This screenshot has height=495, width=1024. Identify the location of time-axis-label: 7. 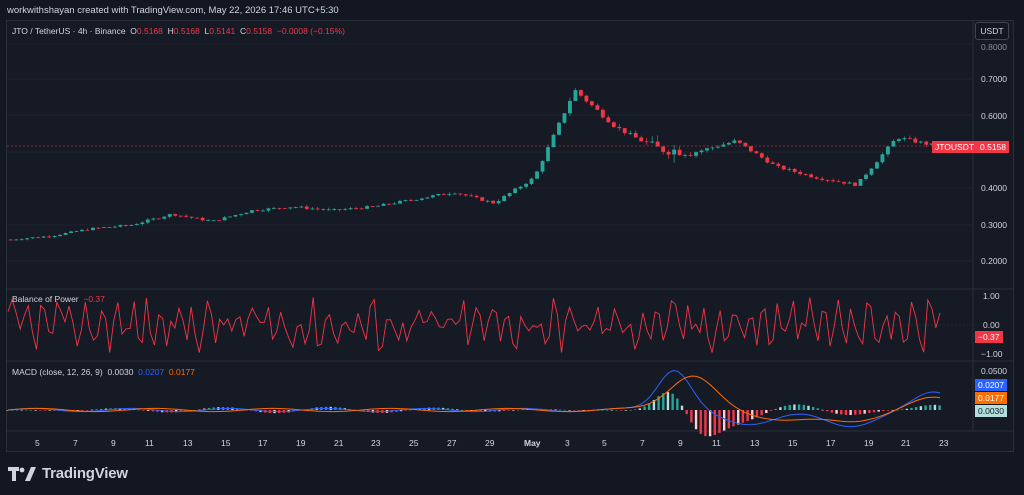
(642, 443).